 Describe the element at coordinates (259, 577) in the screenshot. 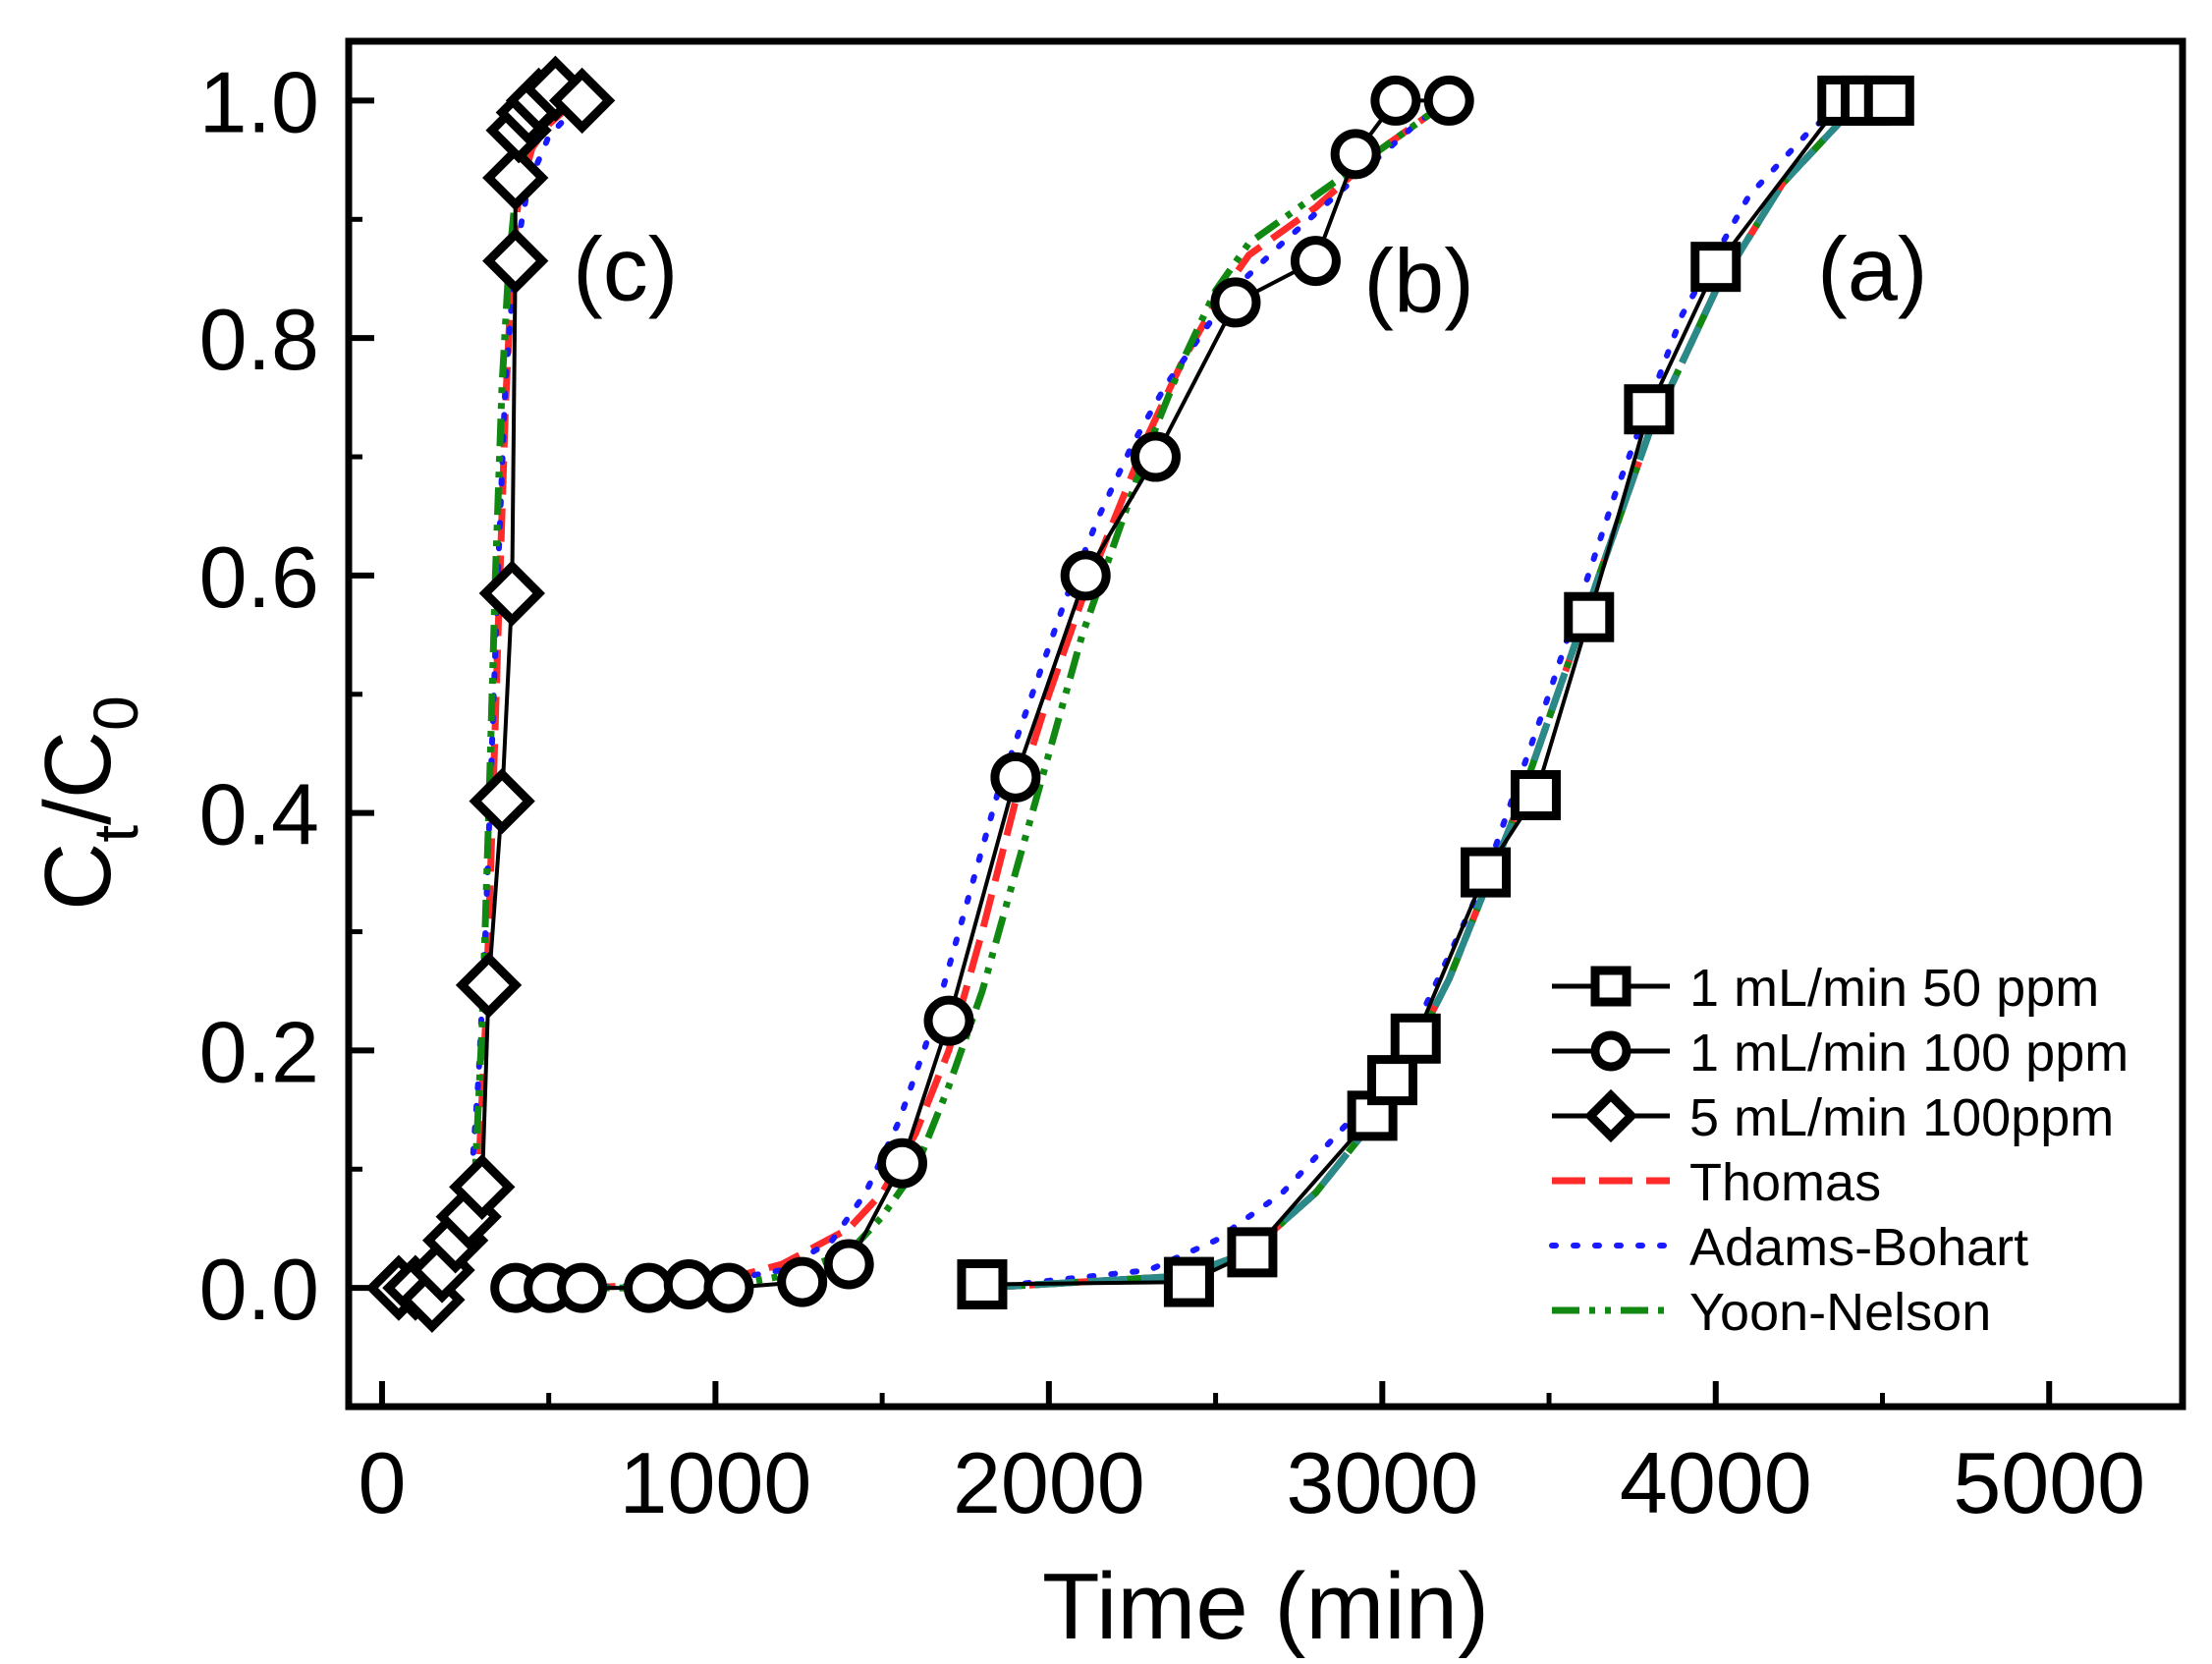

I see `y-tick-label-3: 0.6` at that location.